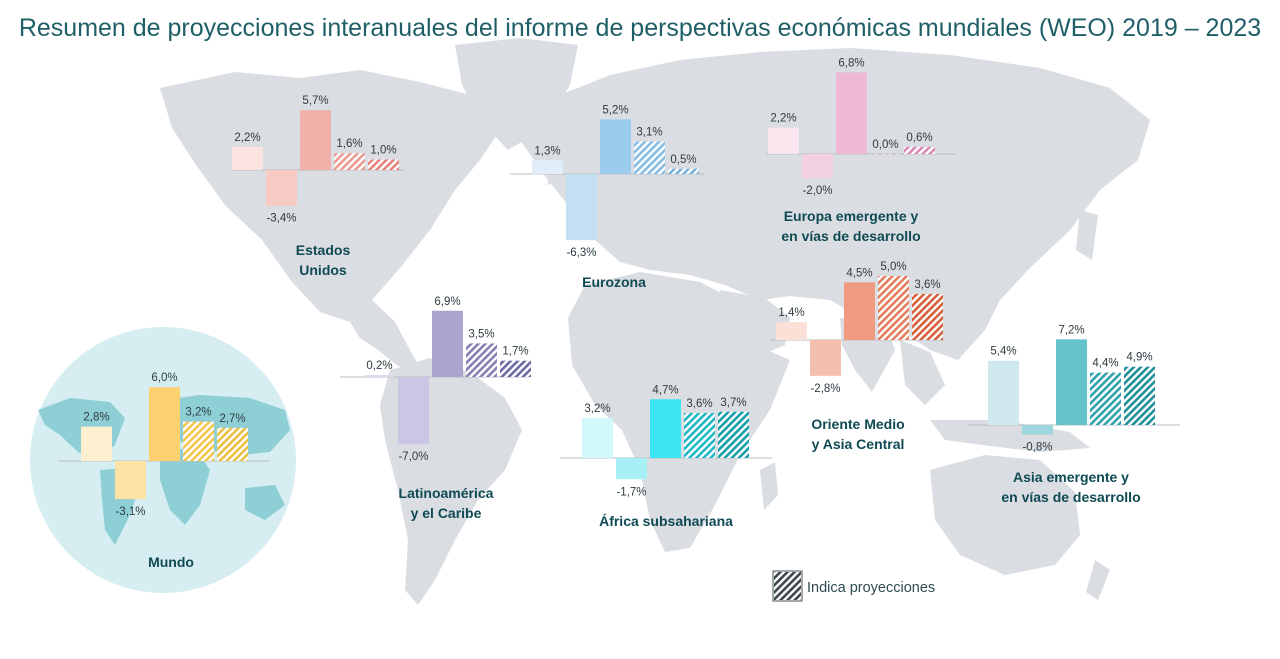 The width and height of the screenshot is (1280, 659). I want to click on bar-label-asia-emergente-2019: 5,4%, so click(1003, 352).